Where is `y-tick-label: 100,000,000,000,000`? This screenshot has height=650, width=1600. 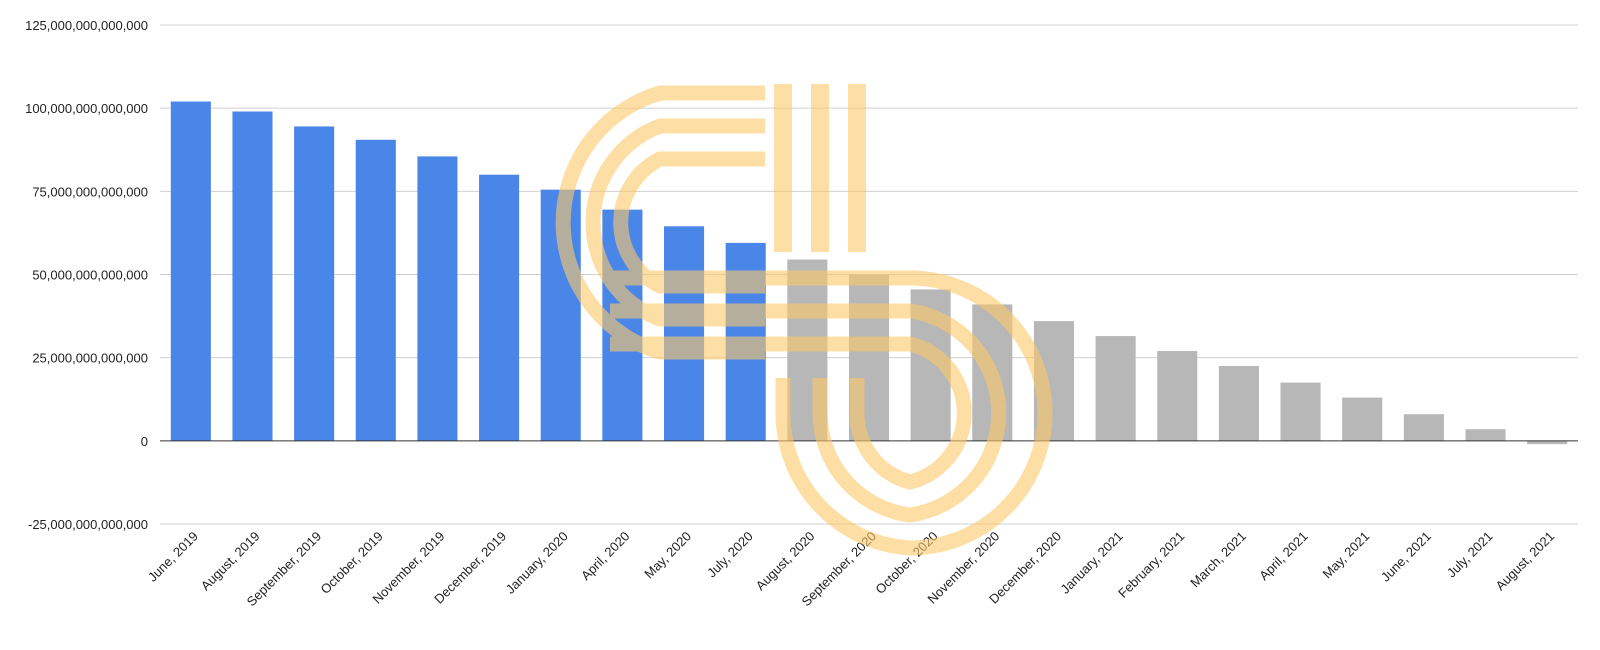 y-tick-label: 100,000,000,000,000 is located at coordinates (86, 108).